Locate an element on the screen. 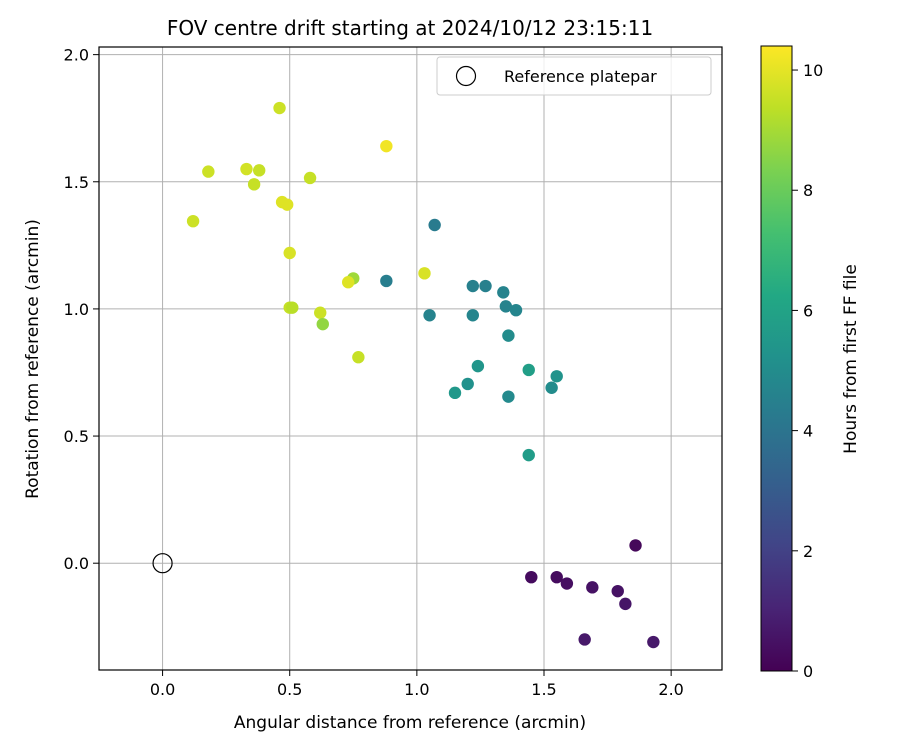  colorbar-tick-label: 10 is located at coordinates (813, 70).